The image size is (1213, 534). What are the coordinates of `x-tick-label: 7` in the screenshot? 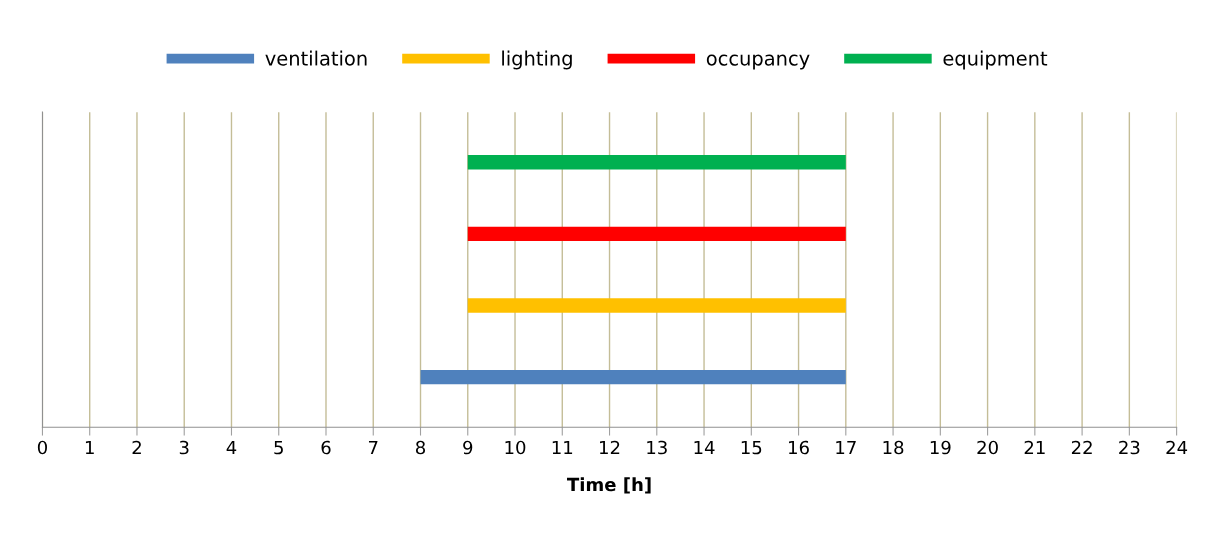 It's located at (373, 447).